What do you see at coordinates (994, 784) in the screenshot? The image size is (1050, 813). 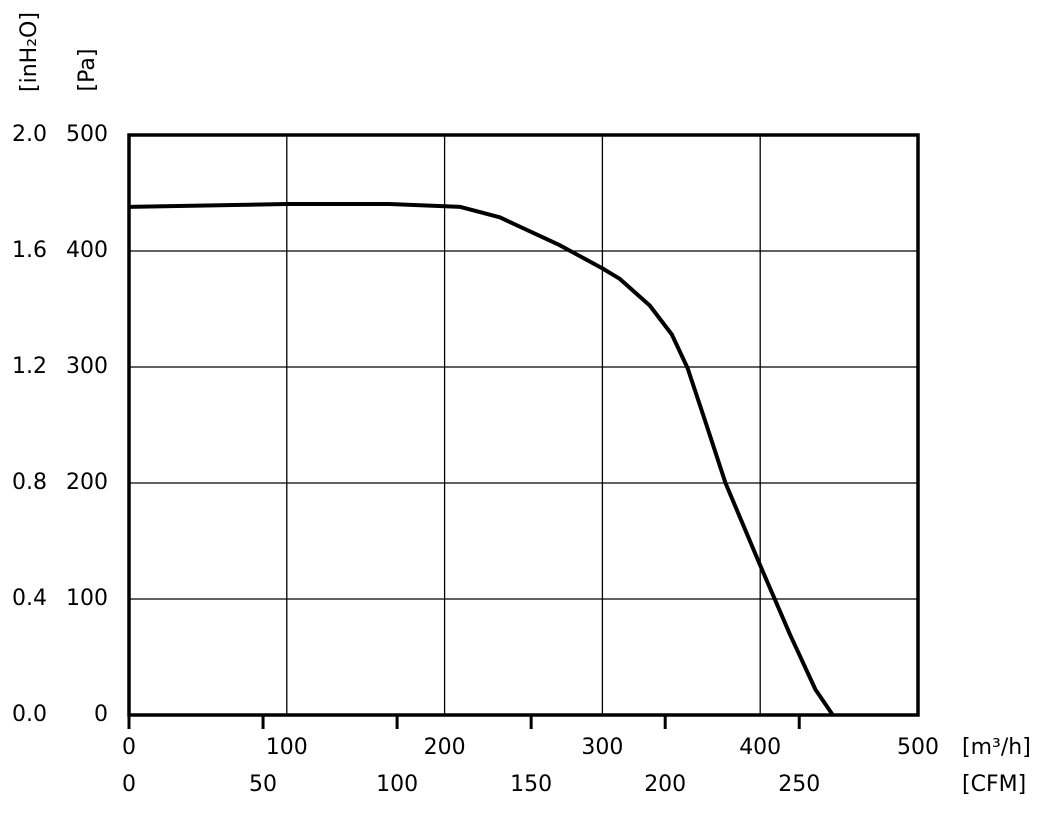 I see `x2-axis-label: [CFM]` at bounding box center [994, 784].